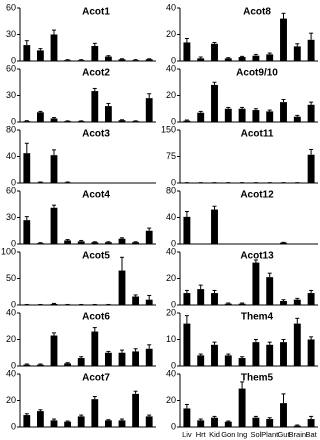 The height and width of the screenshot is (440, 320). I want to click on panel-title: Acot3, so click(96, 134).